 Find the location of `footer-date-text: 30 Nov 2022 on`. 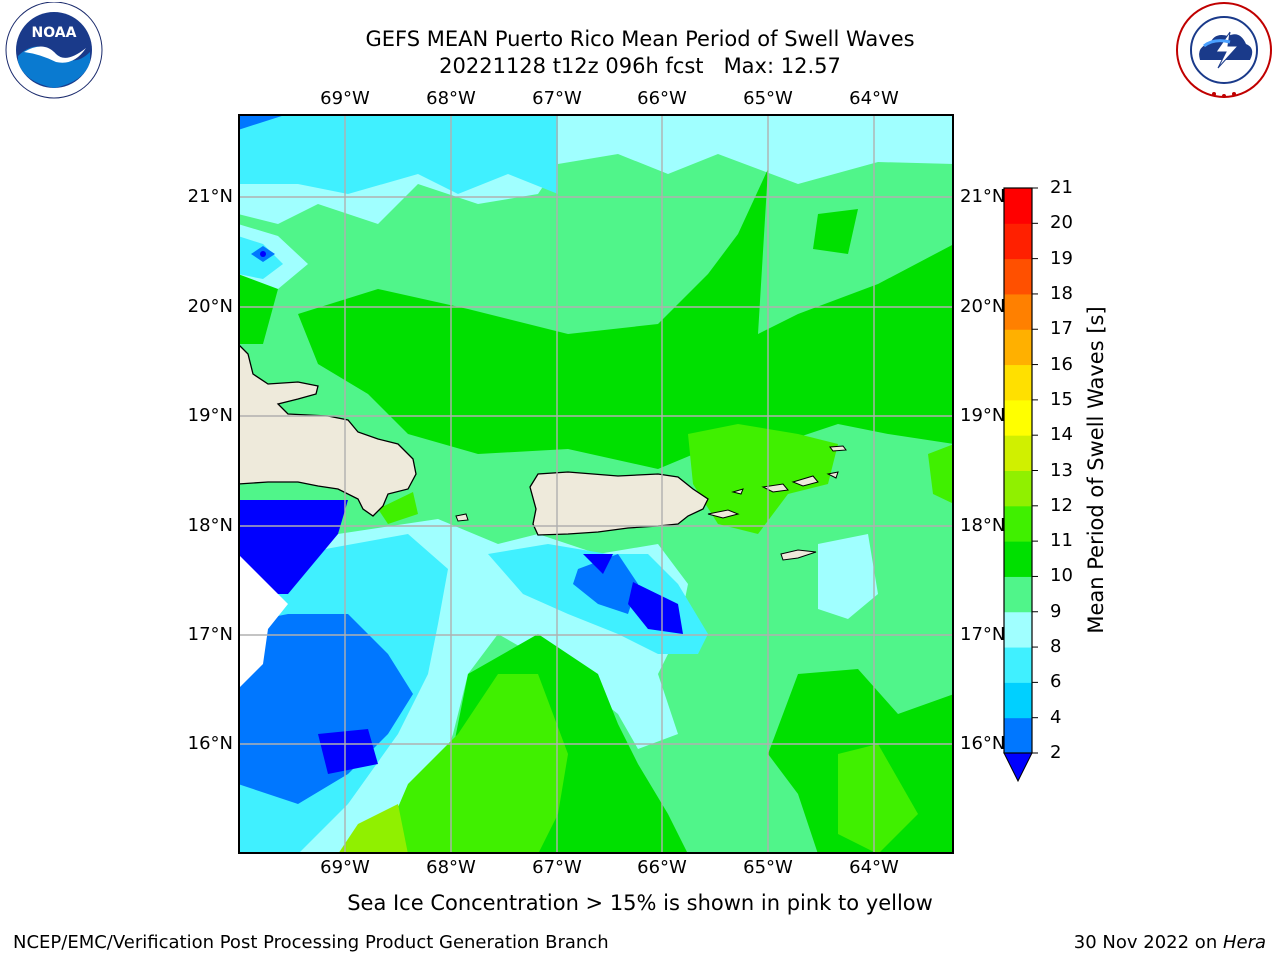

footer-date-text: 30 Nov 2022 on is located at coordinates (1148, 942).